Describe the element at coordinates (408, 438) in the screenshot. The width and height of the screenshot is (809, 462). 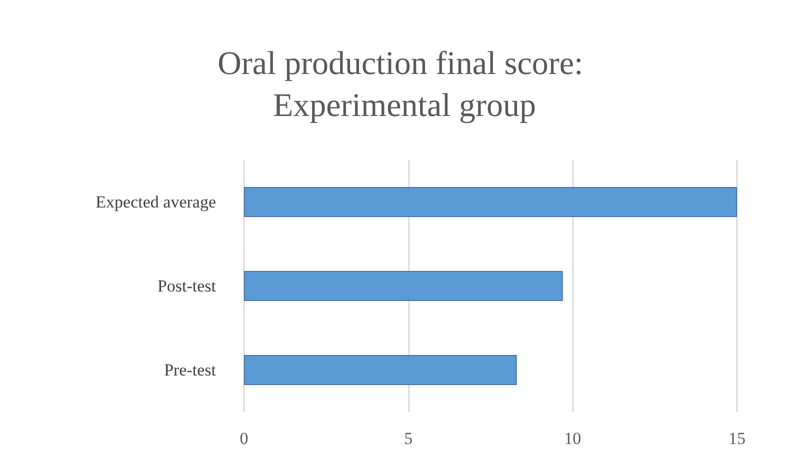
I see `x-tick-label: 5` at that location.